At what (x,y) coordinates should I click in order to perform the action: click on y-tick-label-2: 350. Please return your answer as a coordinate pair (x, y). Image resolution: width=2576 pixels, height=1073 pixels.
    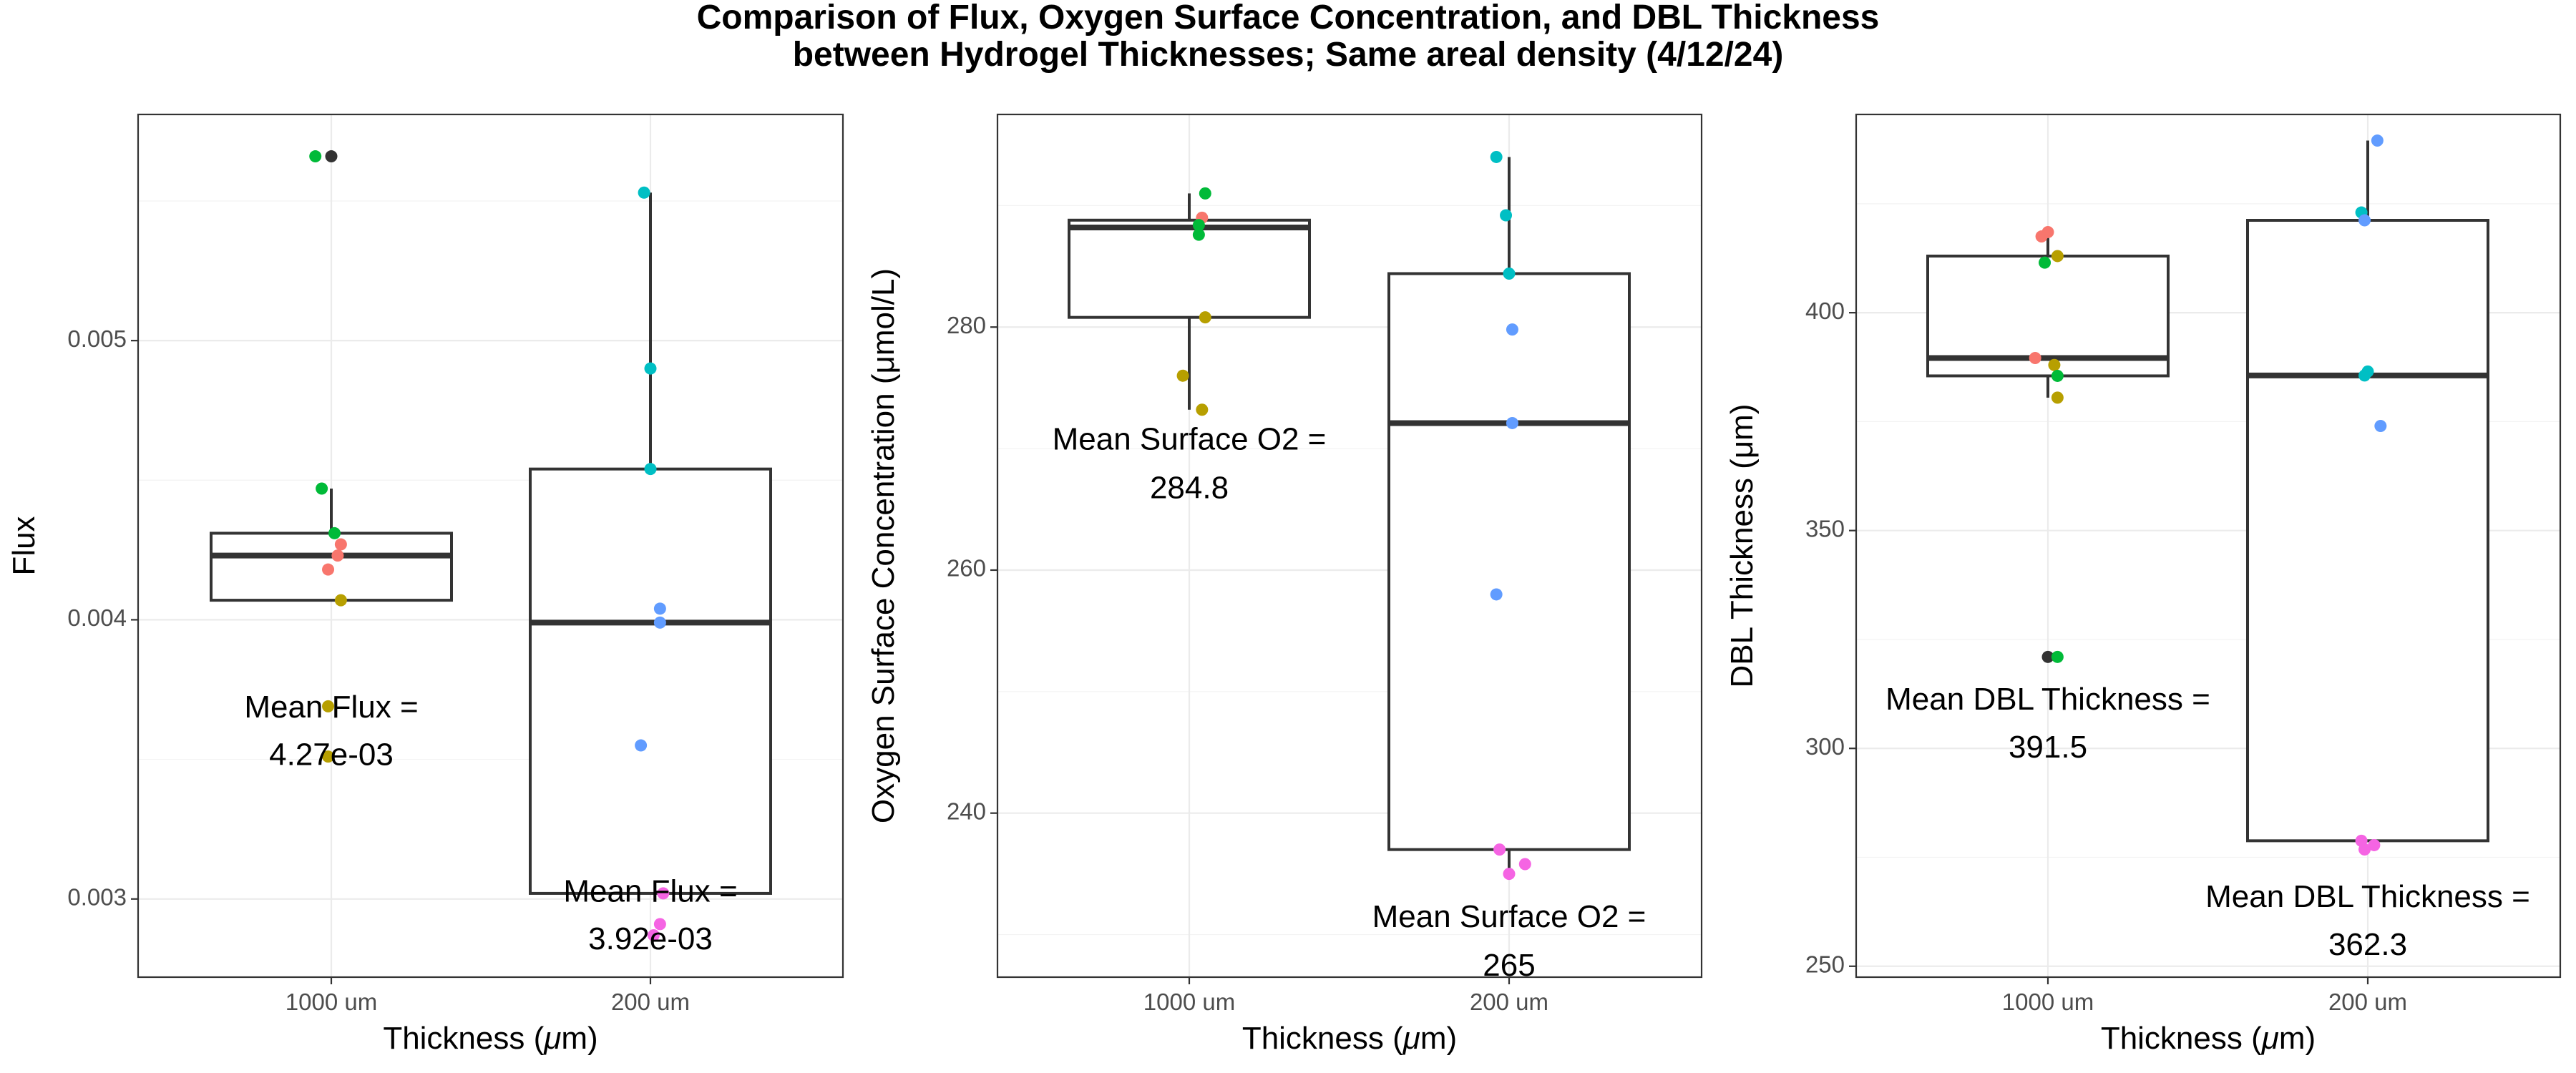
    Looking at the image, I should click on (1825, 528).